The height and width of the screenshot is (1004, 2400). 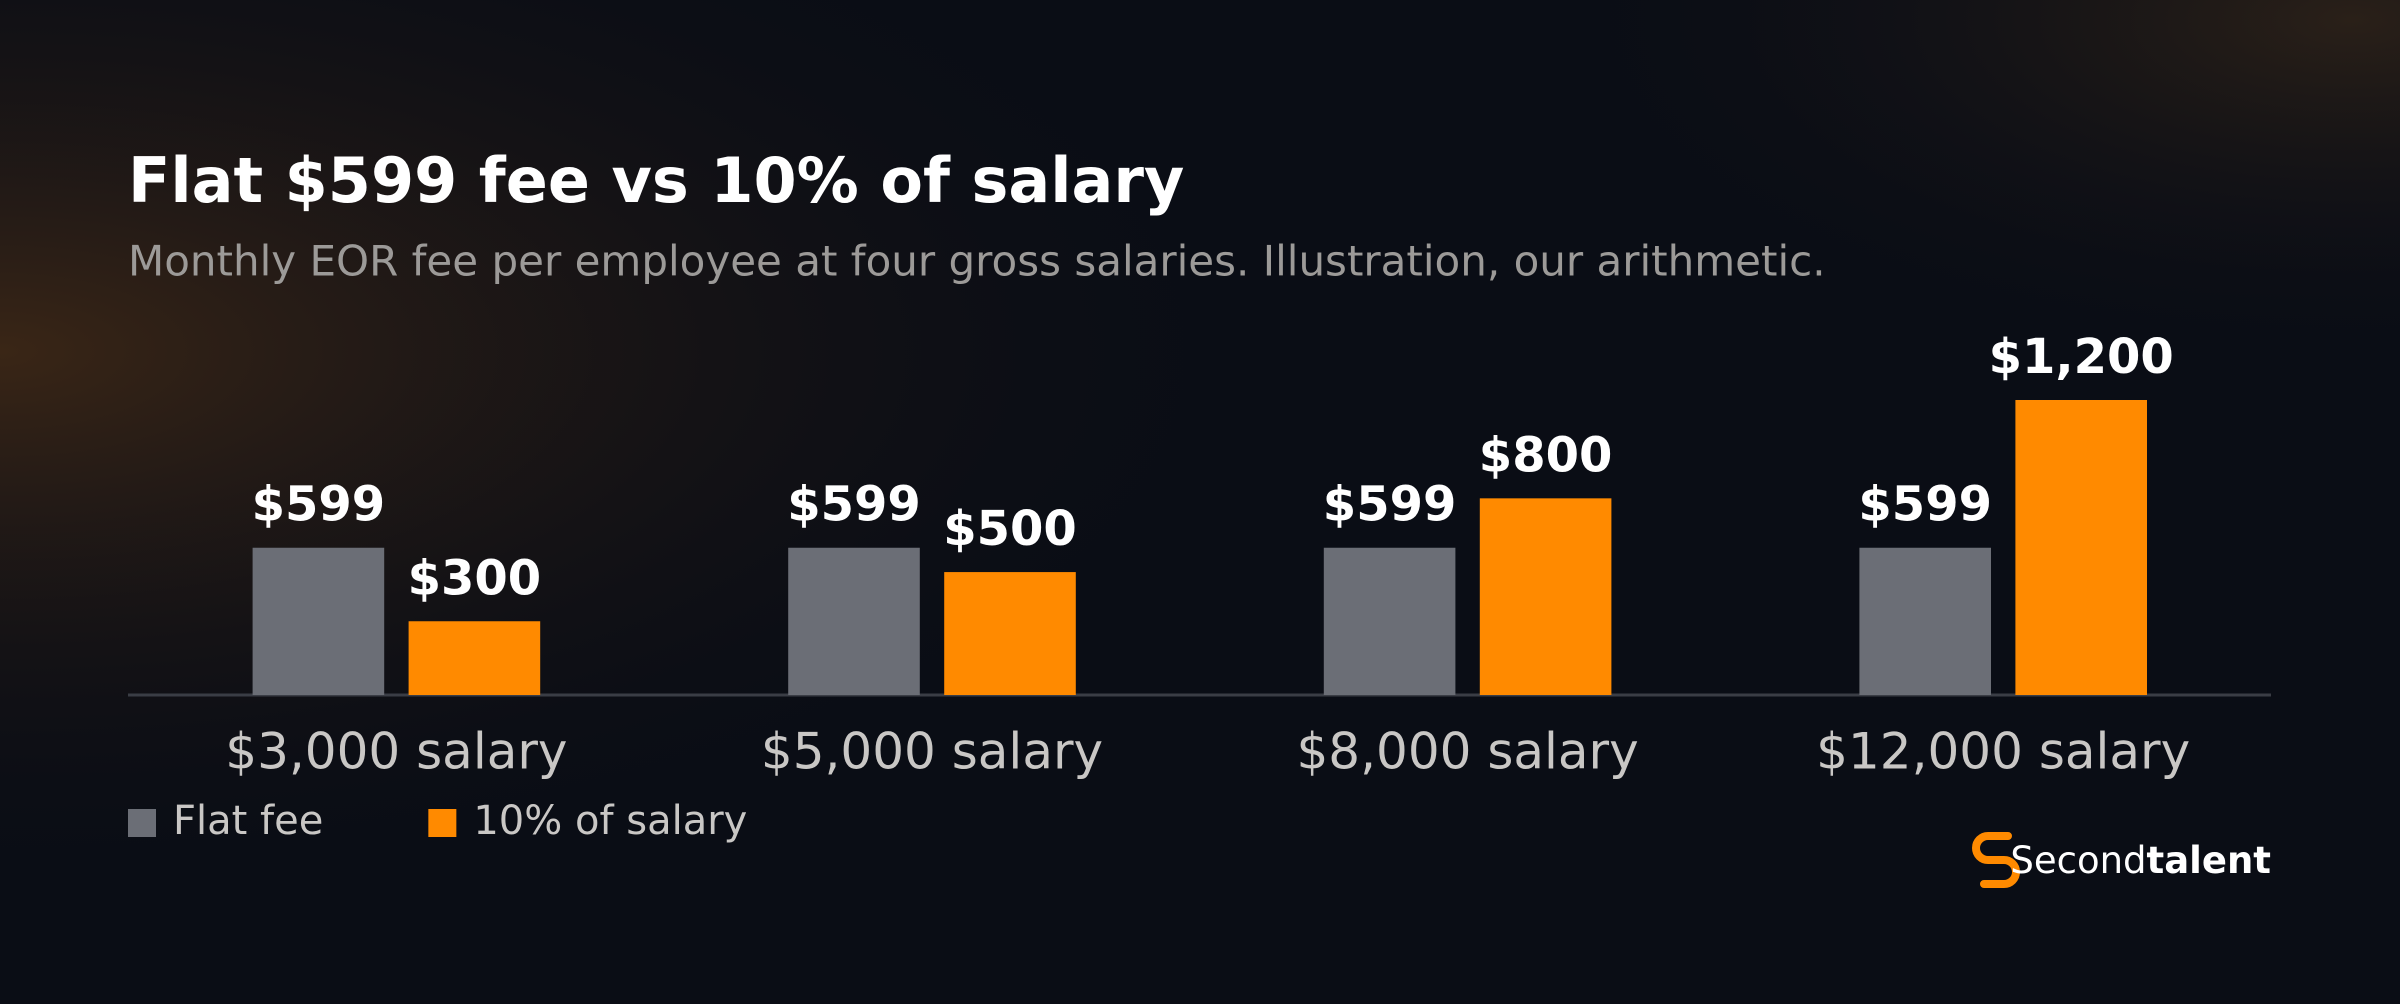 What do you see at coordinates (610, 821) in the screenshot?
I see `legend-label: 10% of salary` at bounding box center [610, 821].